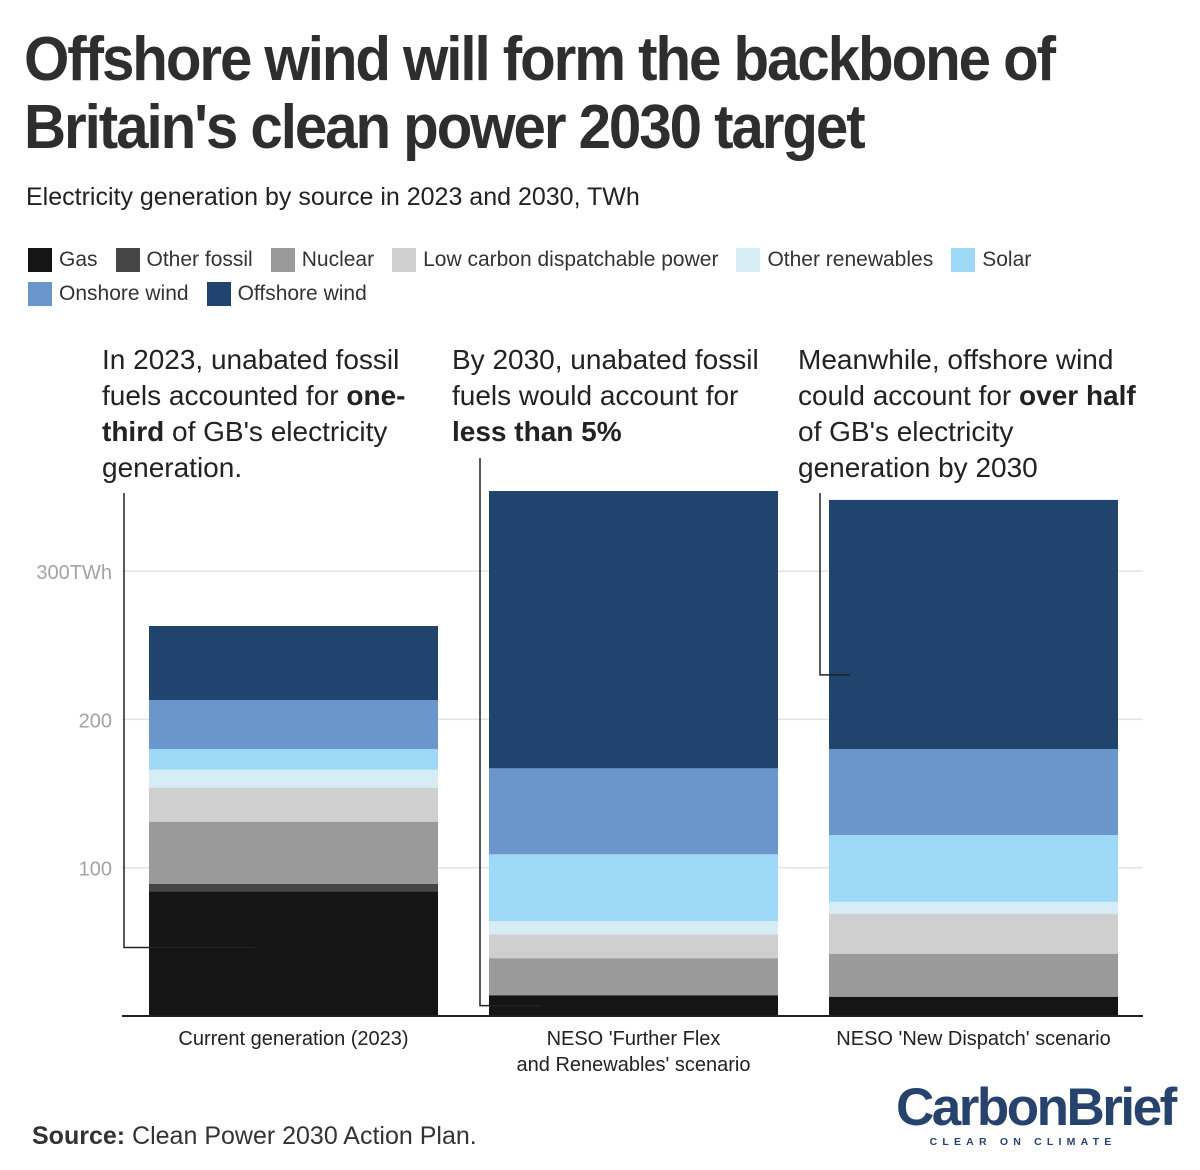 The image size is (1200, 1170). I want to click on y-axis-ticks: 100 200 300TWh, so click(74, 721).